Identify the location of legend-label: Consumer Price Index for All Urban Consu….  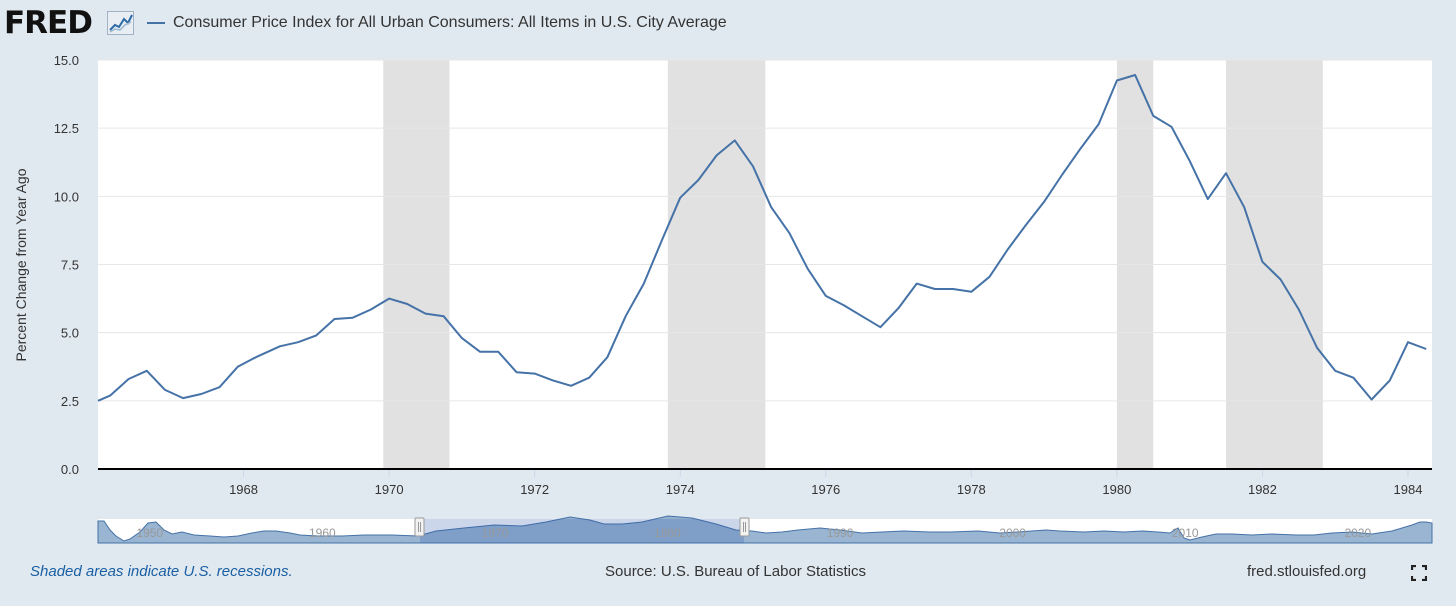
(450, 22).